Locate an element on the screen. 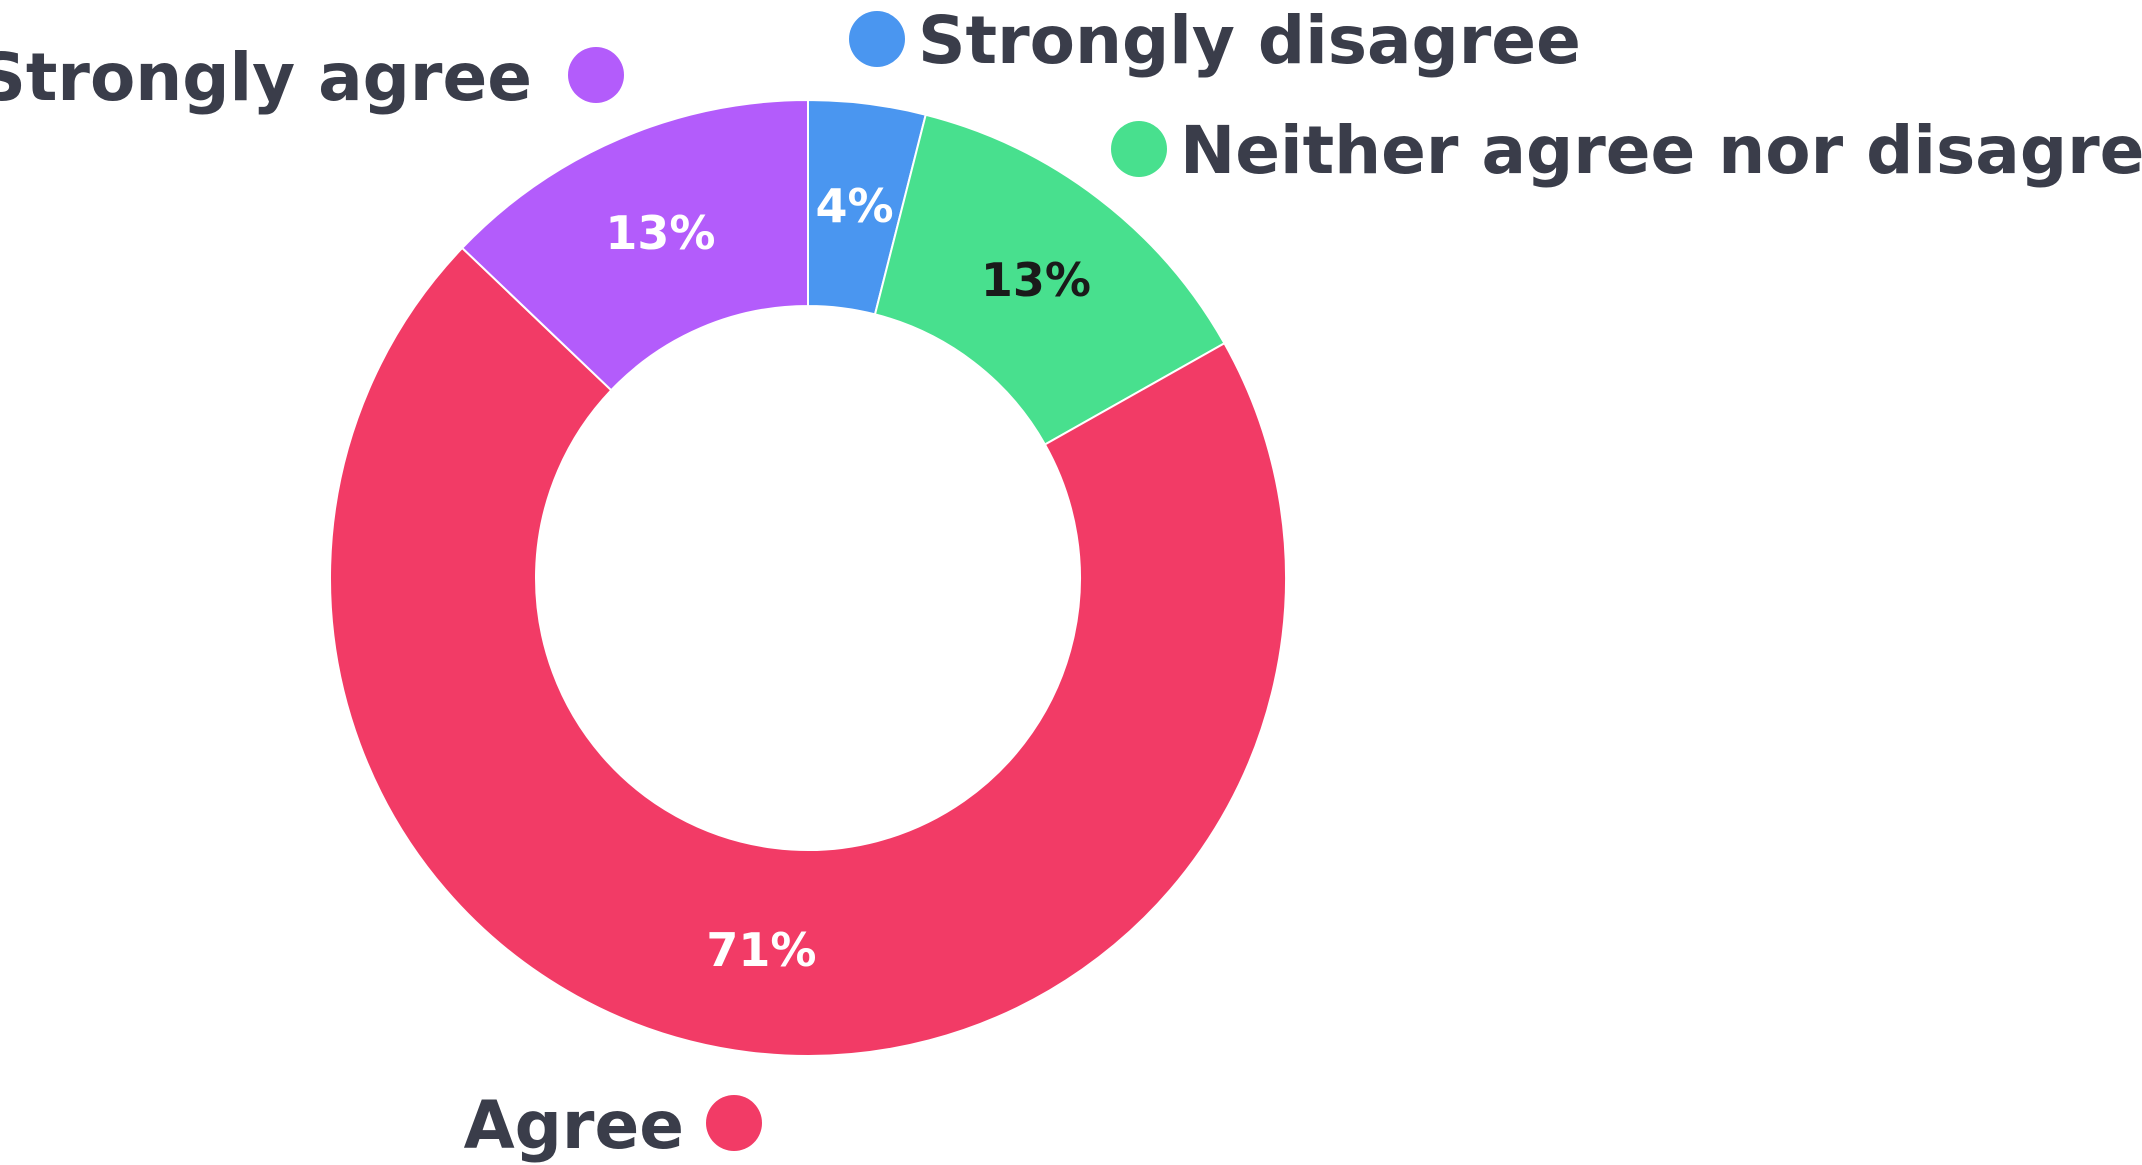 The image size is (2142, 1165). legend-marker-neither is located at coordinates (1139, 149).